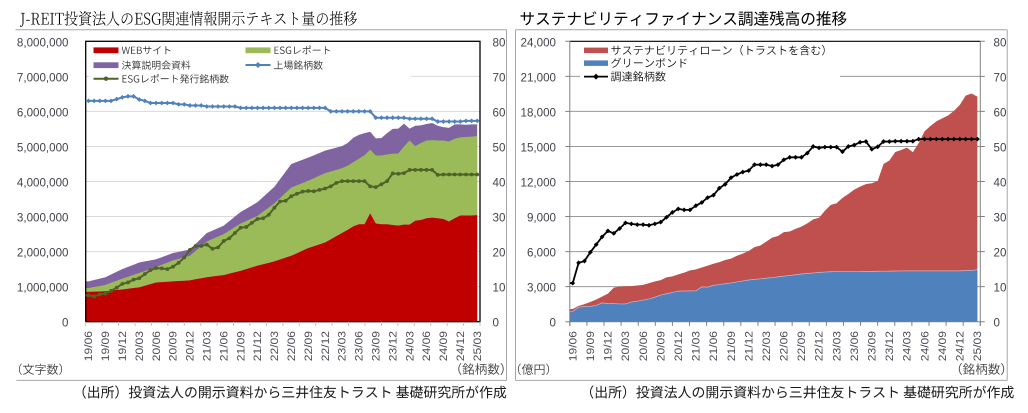  I want to click on svg-text: 6,000,000, so click(43, 112).